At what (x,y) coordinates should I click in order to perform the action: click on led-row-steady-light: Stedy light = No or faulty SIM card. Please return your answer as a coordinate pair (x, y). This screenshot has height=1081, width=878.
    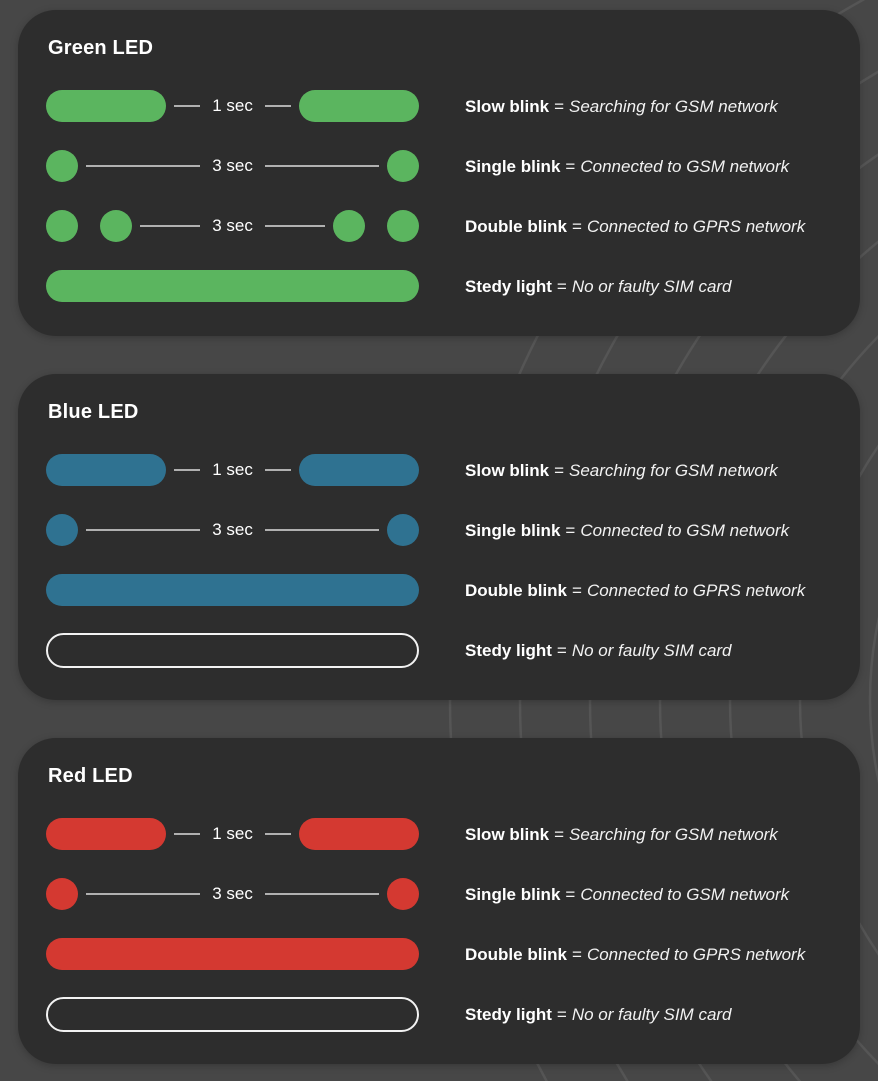
    Looking at the image, I should click on (439, 286).